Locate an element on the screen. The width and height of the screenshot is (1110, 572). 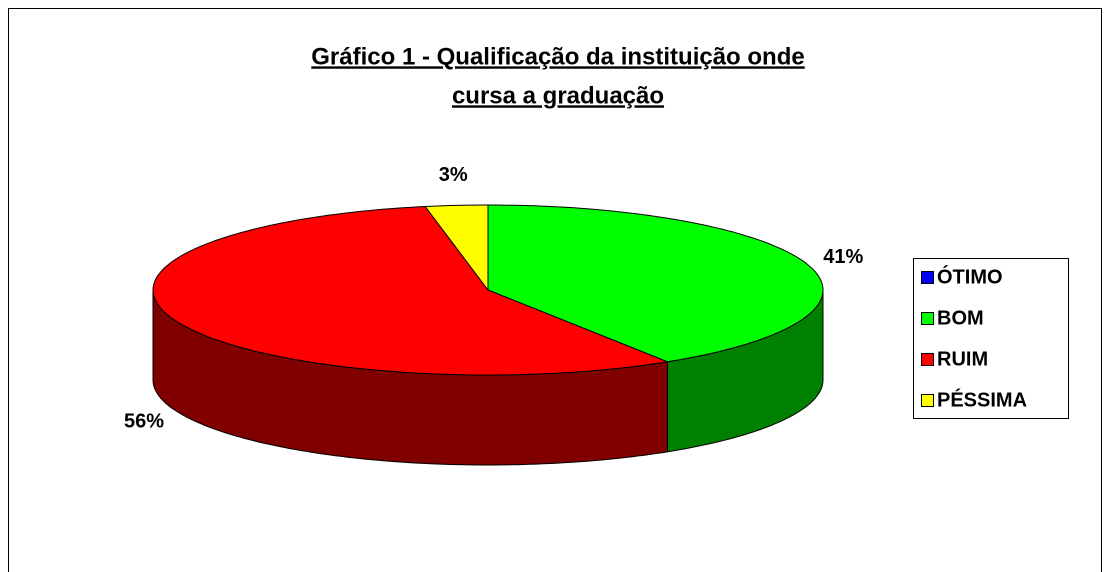
legend-label: ÓTIMO is located at coordinates (970, 276).